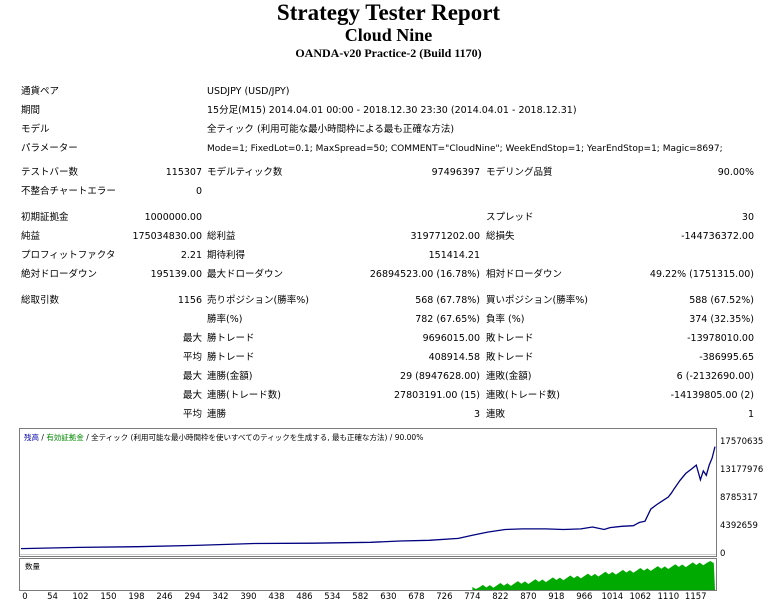 This screenshot has width=777, height=605. What do you see at coordinates (332, 597) in the screenshot?
I see `x-tick-label: 534` at bounding box center [332, 597].